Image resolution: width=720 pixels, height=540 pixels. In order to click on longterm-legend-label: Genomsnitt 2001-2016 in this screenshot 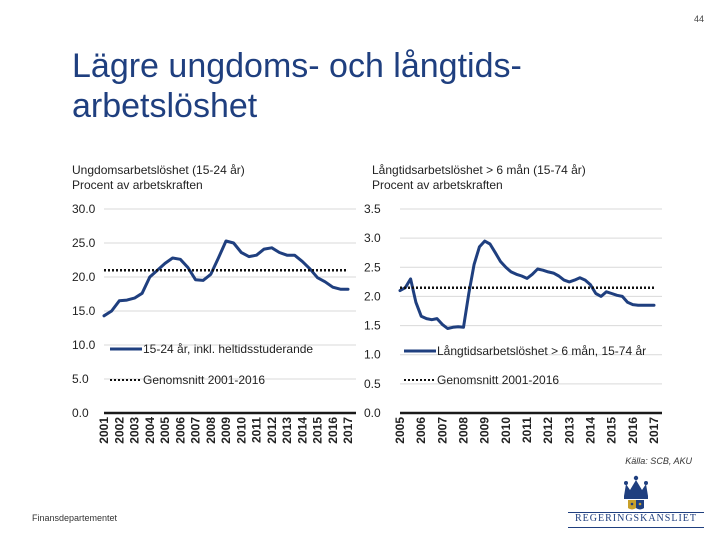, I will do `click(498, 380)`.